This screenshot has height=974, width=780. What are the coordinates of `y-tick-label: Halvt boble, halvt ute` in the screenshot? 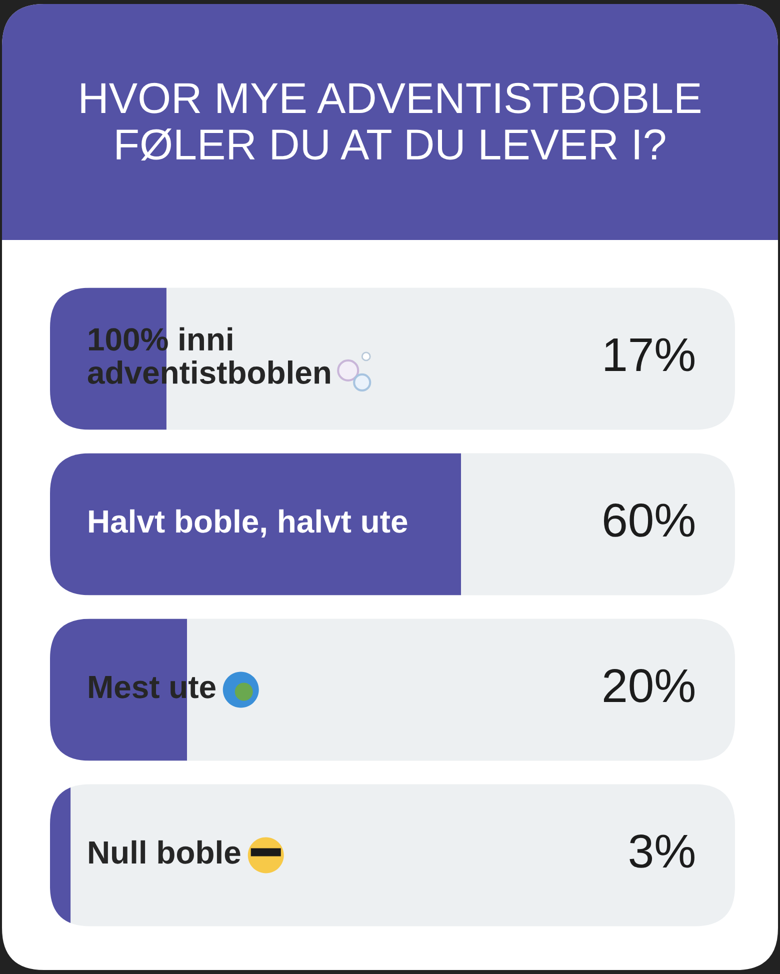 It's located at (248, 523).